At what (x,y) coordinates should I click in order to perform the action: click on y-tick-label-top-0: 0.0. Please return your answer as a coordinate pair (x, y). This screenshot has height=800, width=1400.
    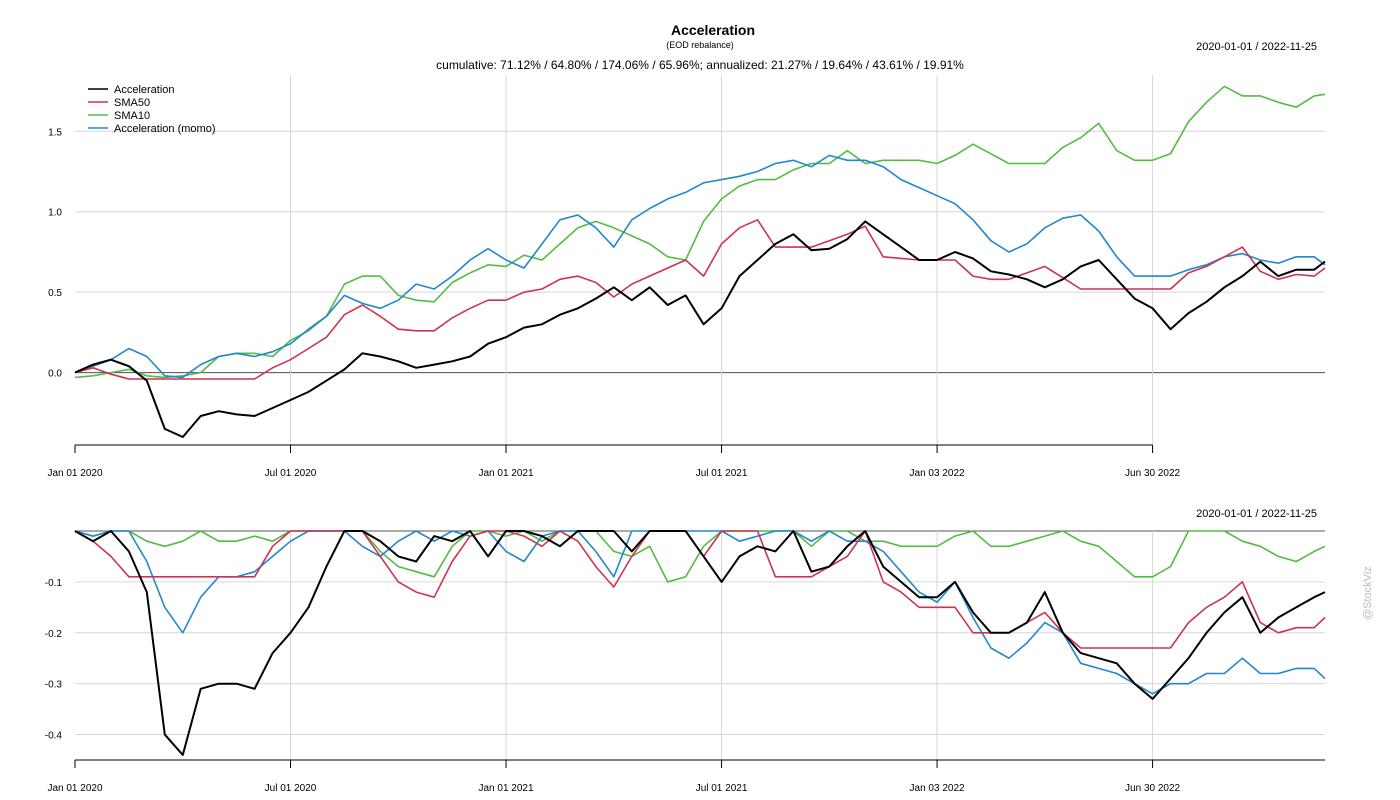
    Looking at the image, I should click on (55, 374).